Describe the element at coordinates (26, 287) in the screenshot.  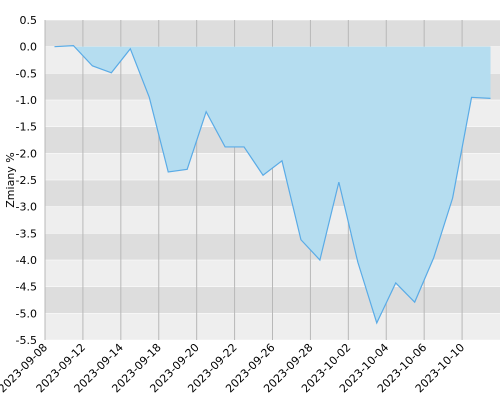
I see `y-tick-label: -4.5` at that location.